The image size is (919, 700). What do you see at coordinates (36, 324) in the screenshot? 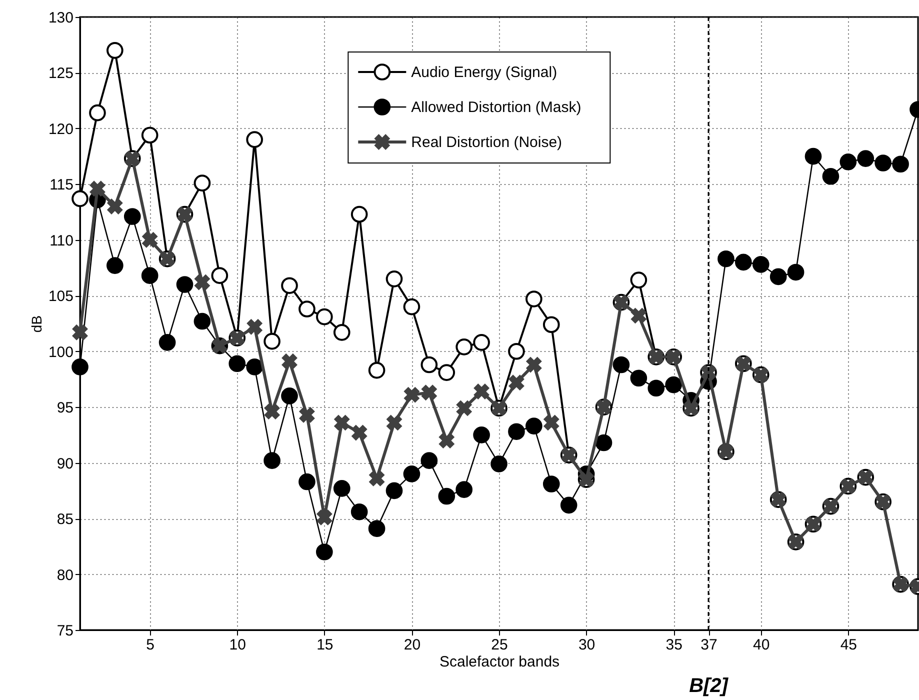
I see `y-axis-title: dB` at bounding box center [36, 324].